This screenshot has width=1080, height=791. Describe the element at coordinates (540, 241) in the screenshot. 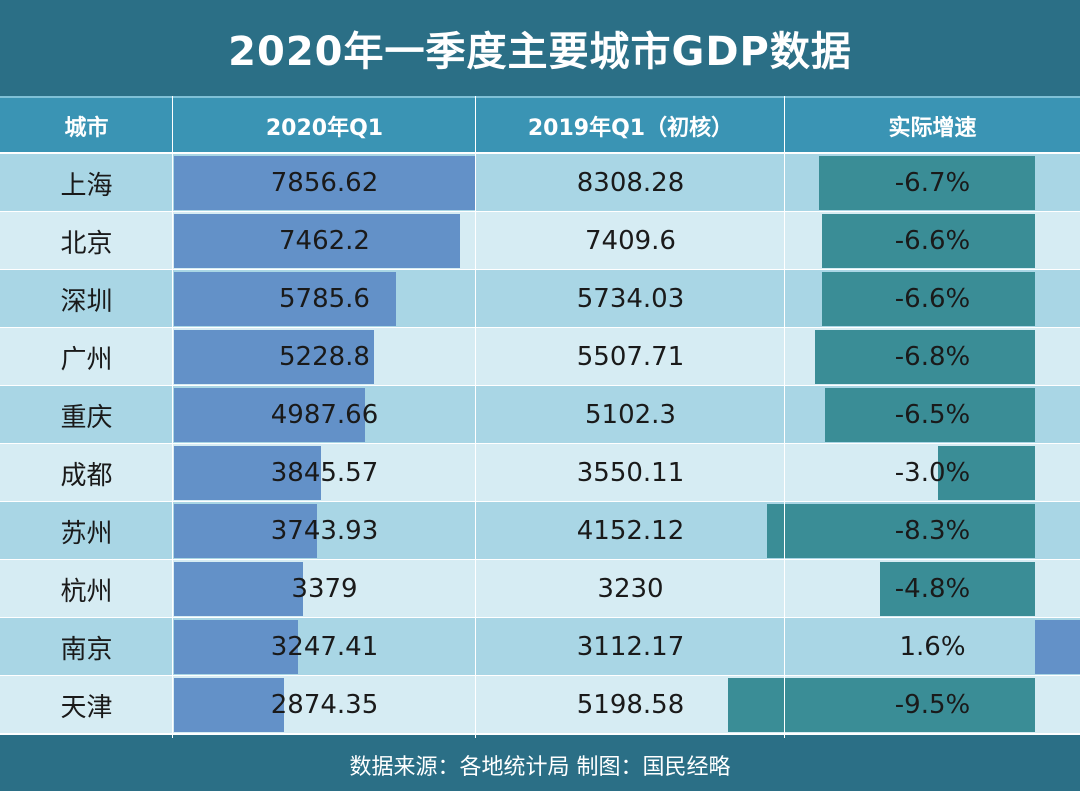

I see `table-row: 北京 7462.2 7409.6 -6.6%` at that location.